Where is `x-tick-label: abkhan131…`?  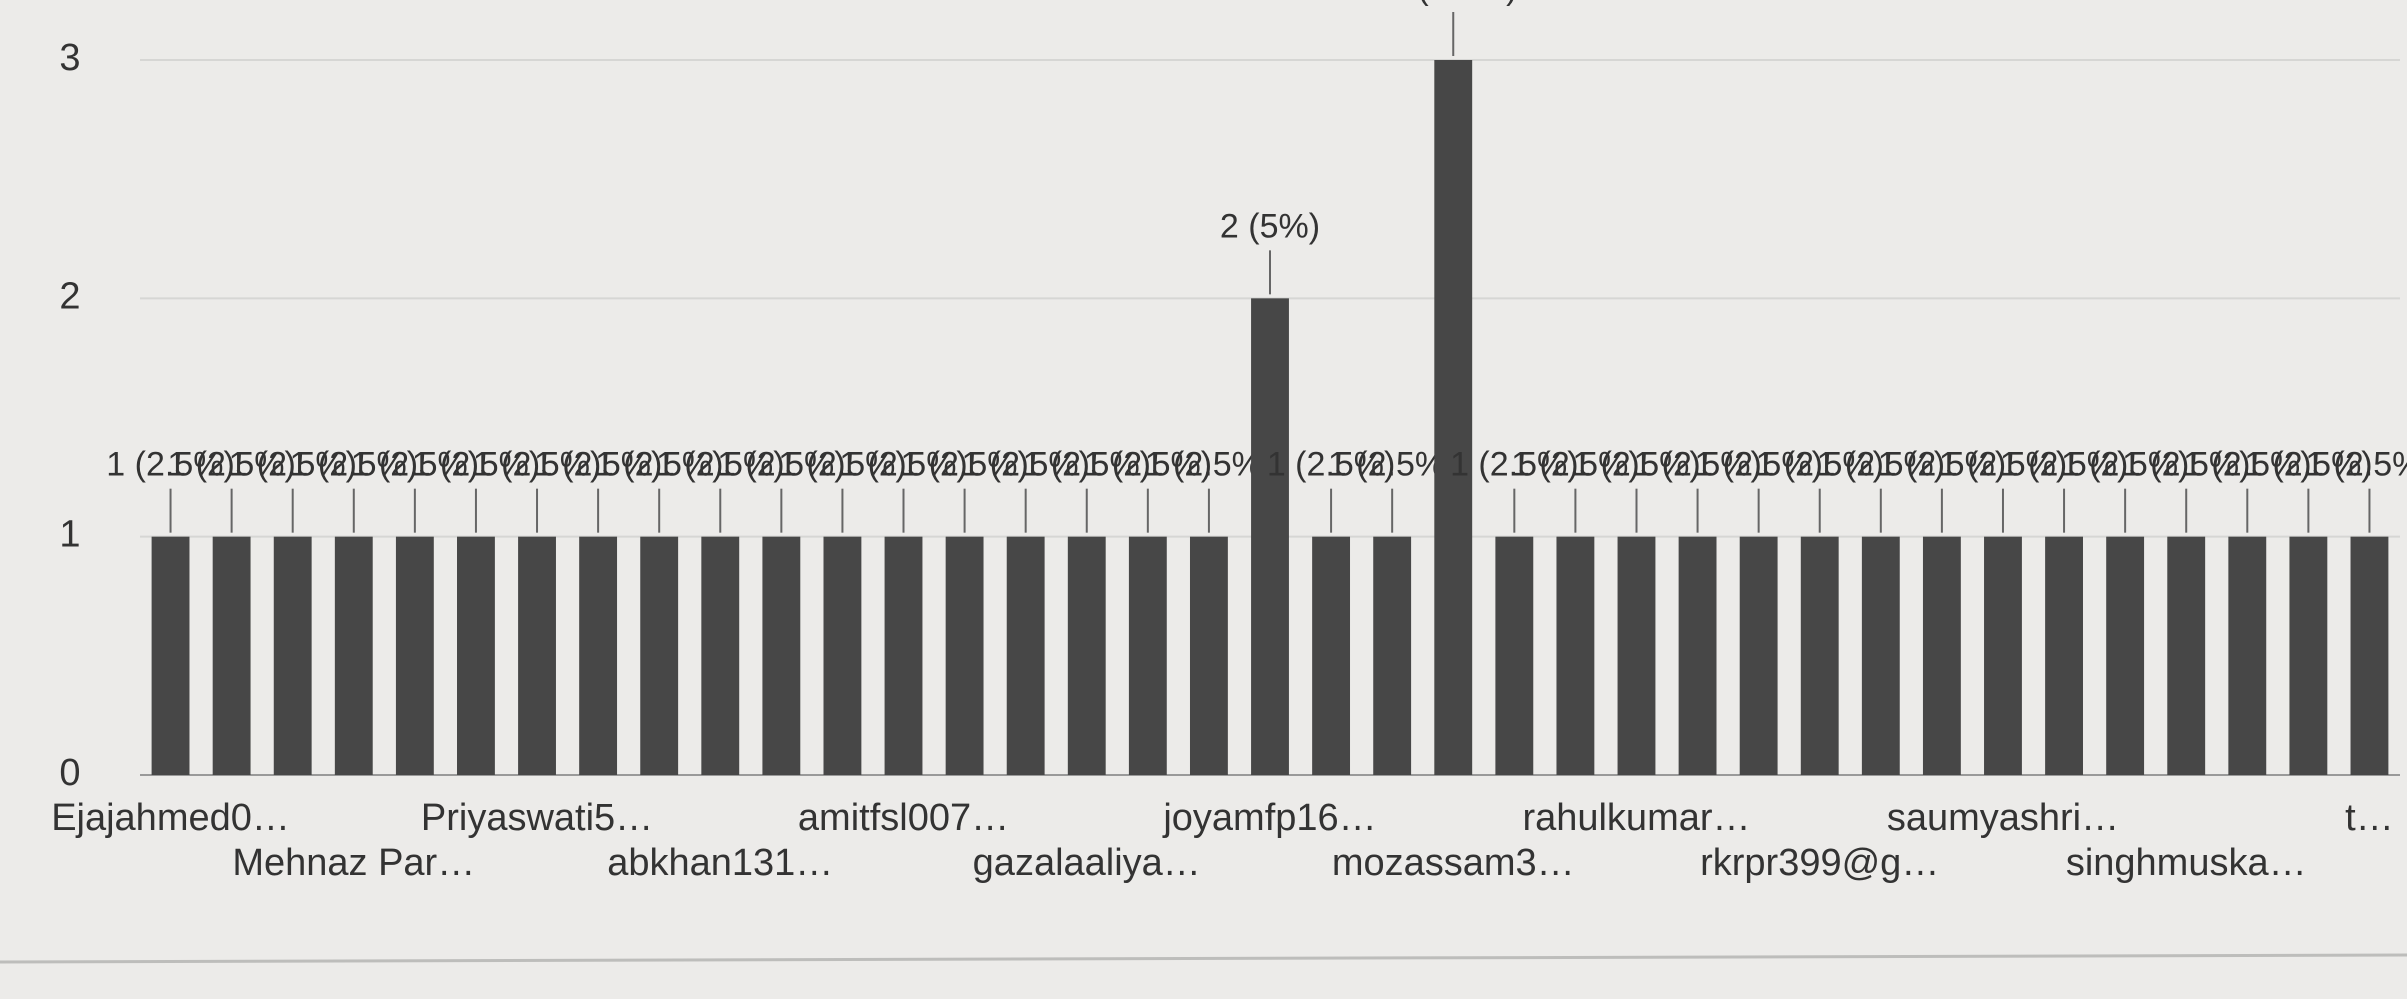 x-tick-label: abkhan131… is located at coordinates (720, 863).